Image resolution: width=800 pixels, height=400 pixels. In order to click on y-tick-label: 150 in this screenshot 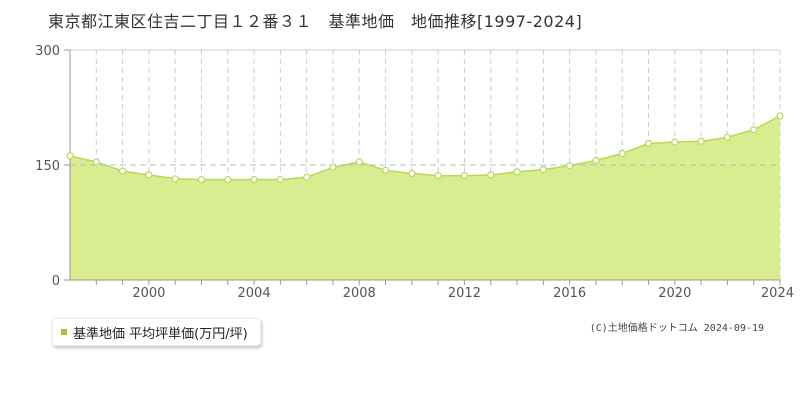, I will do `click(47, 166)`.